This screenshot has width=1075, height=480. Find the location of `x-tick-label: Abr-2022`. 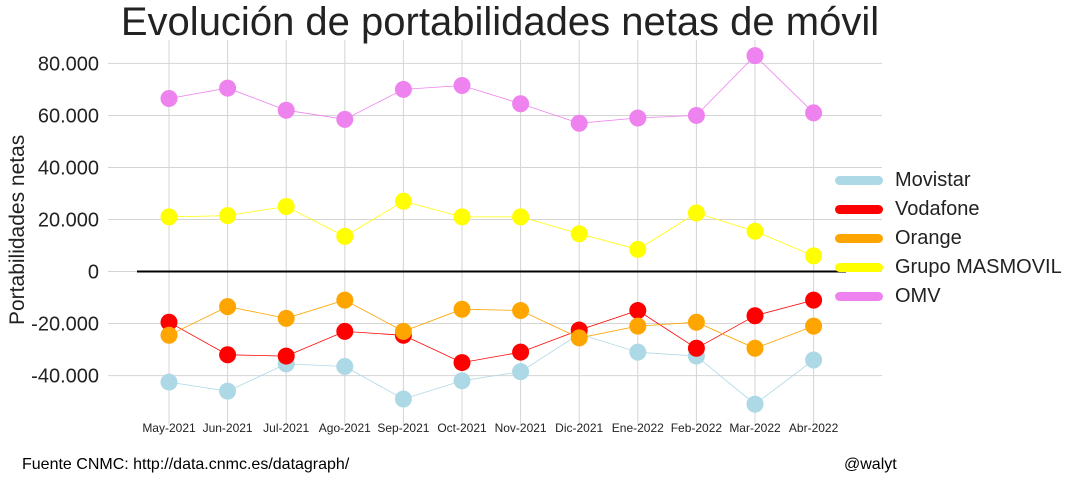

x-tick-label: Abr-2022 is located at coordinates (814, 428).